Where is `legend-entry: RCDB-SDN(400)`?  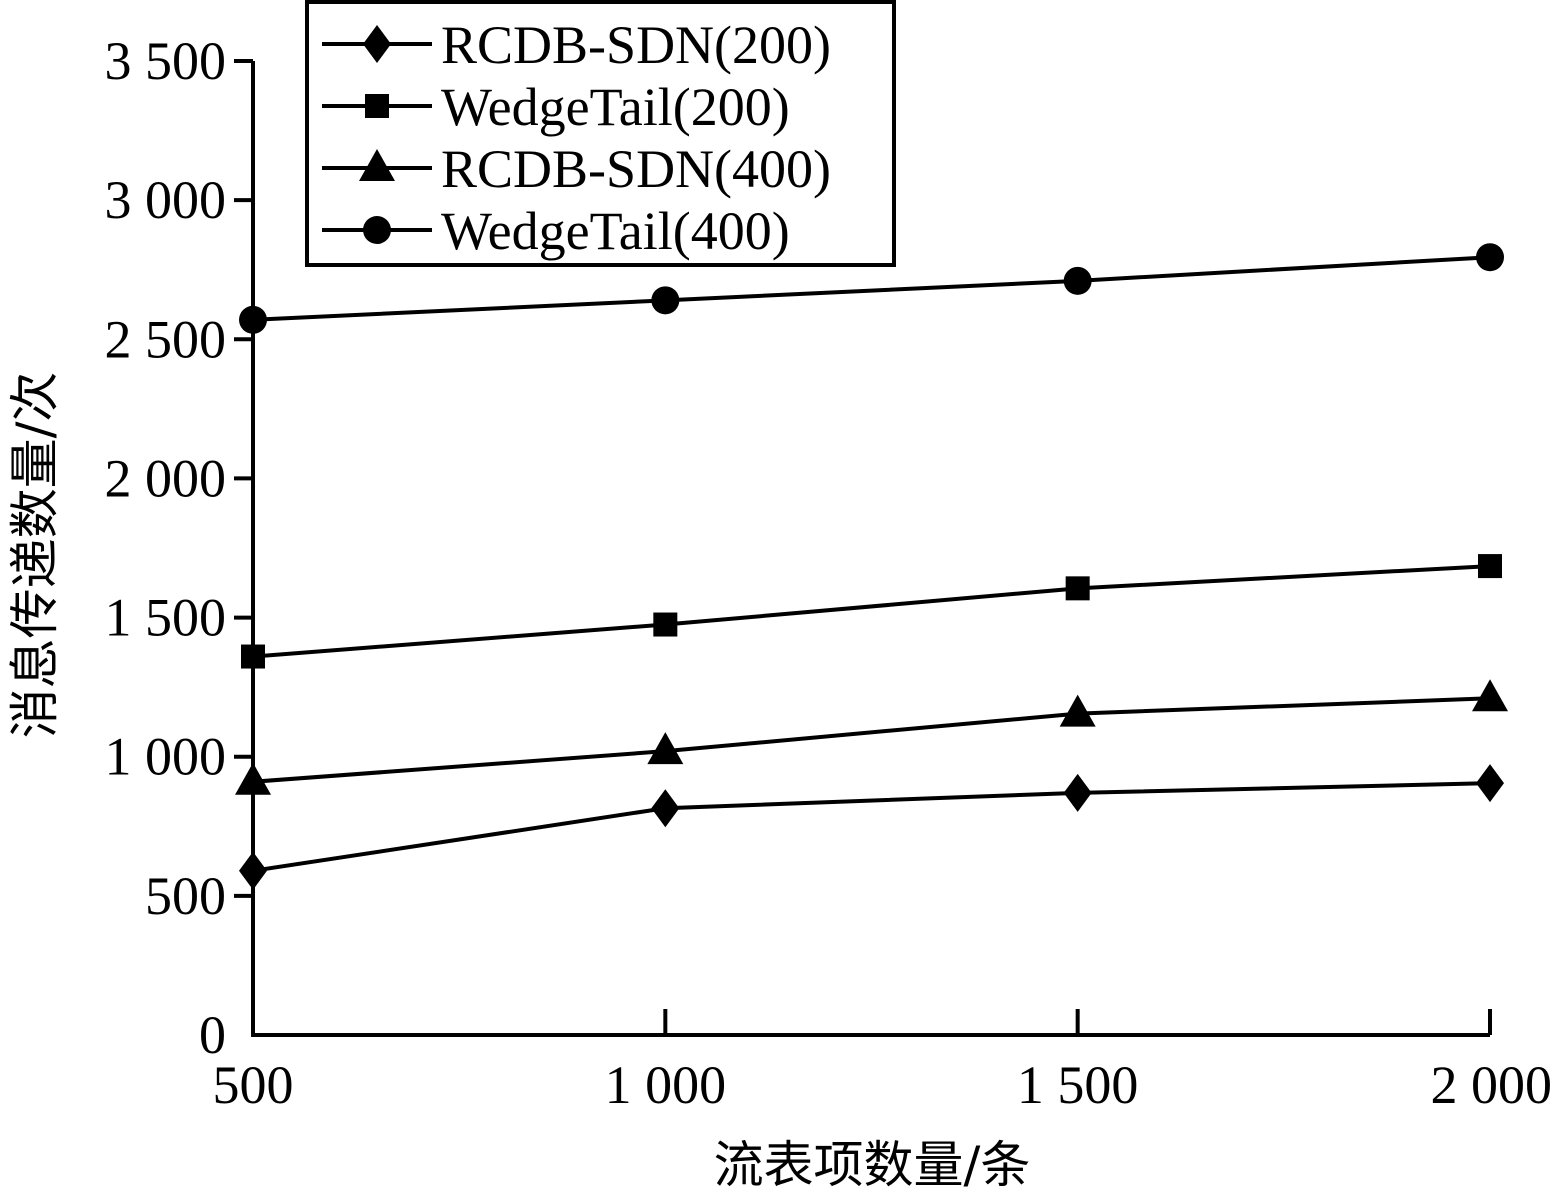 legend-entry: RCDB-SDN(400) is located at coordinates (576, 169).